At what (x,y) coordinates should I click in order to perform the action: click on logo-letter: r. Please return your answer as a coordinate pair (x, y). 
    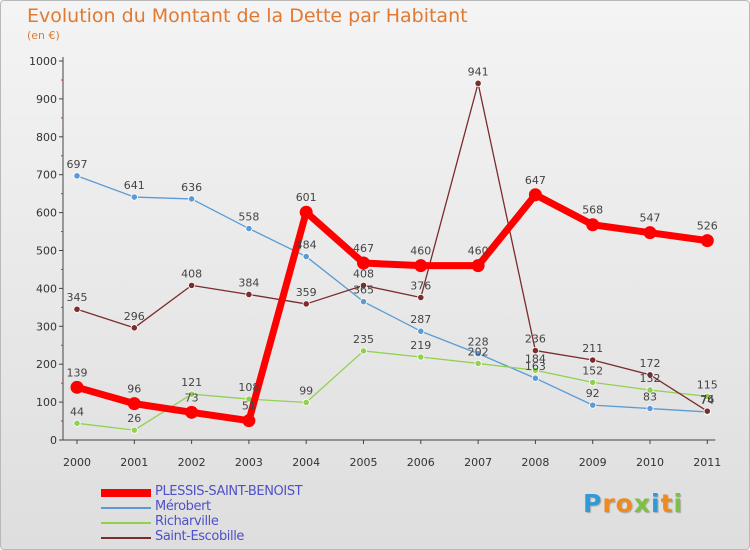
    Looking at the image, I should click on (609, 503).